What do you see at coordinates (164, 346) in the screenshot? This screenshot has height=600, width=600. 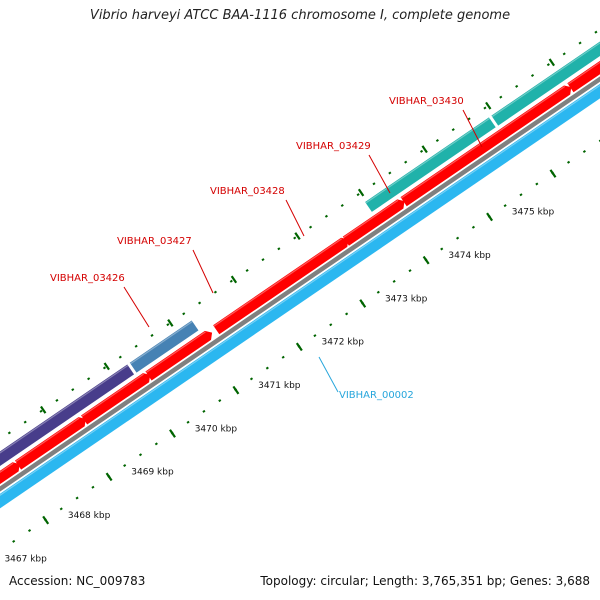 I see `gene-block-steel` at bounding box center [164, 346].